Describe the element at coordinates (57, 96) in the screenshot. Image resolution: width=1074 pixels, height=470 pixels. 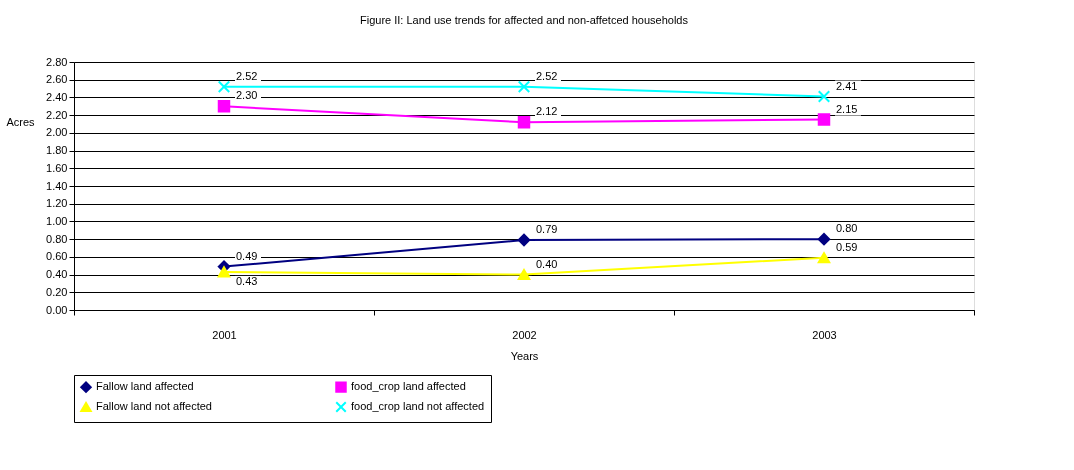
I see `y-tick-label: 2.40` at that location.